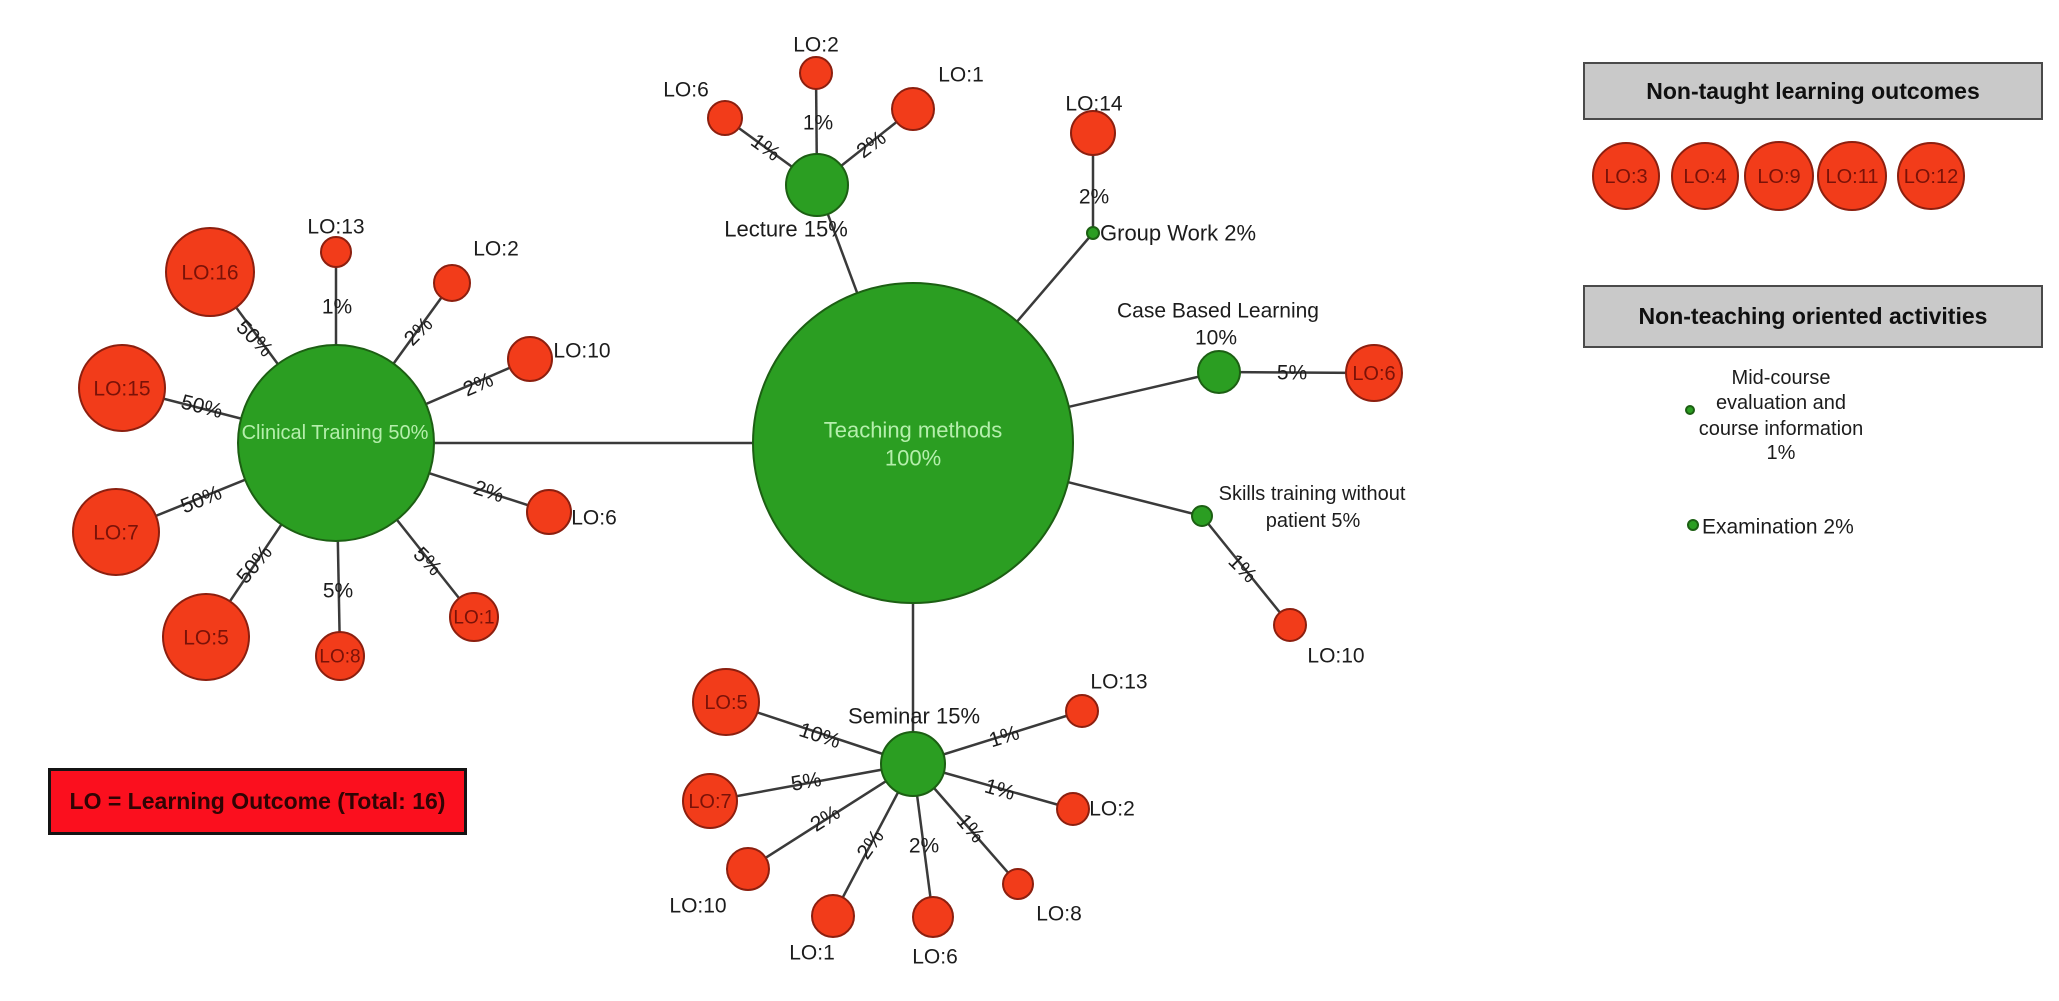 This screenshot has height=1001, width=2059. I want to click on edge-skills-sk_lo10, so click(1246, 570).